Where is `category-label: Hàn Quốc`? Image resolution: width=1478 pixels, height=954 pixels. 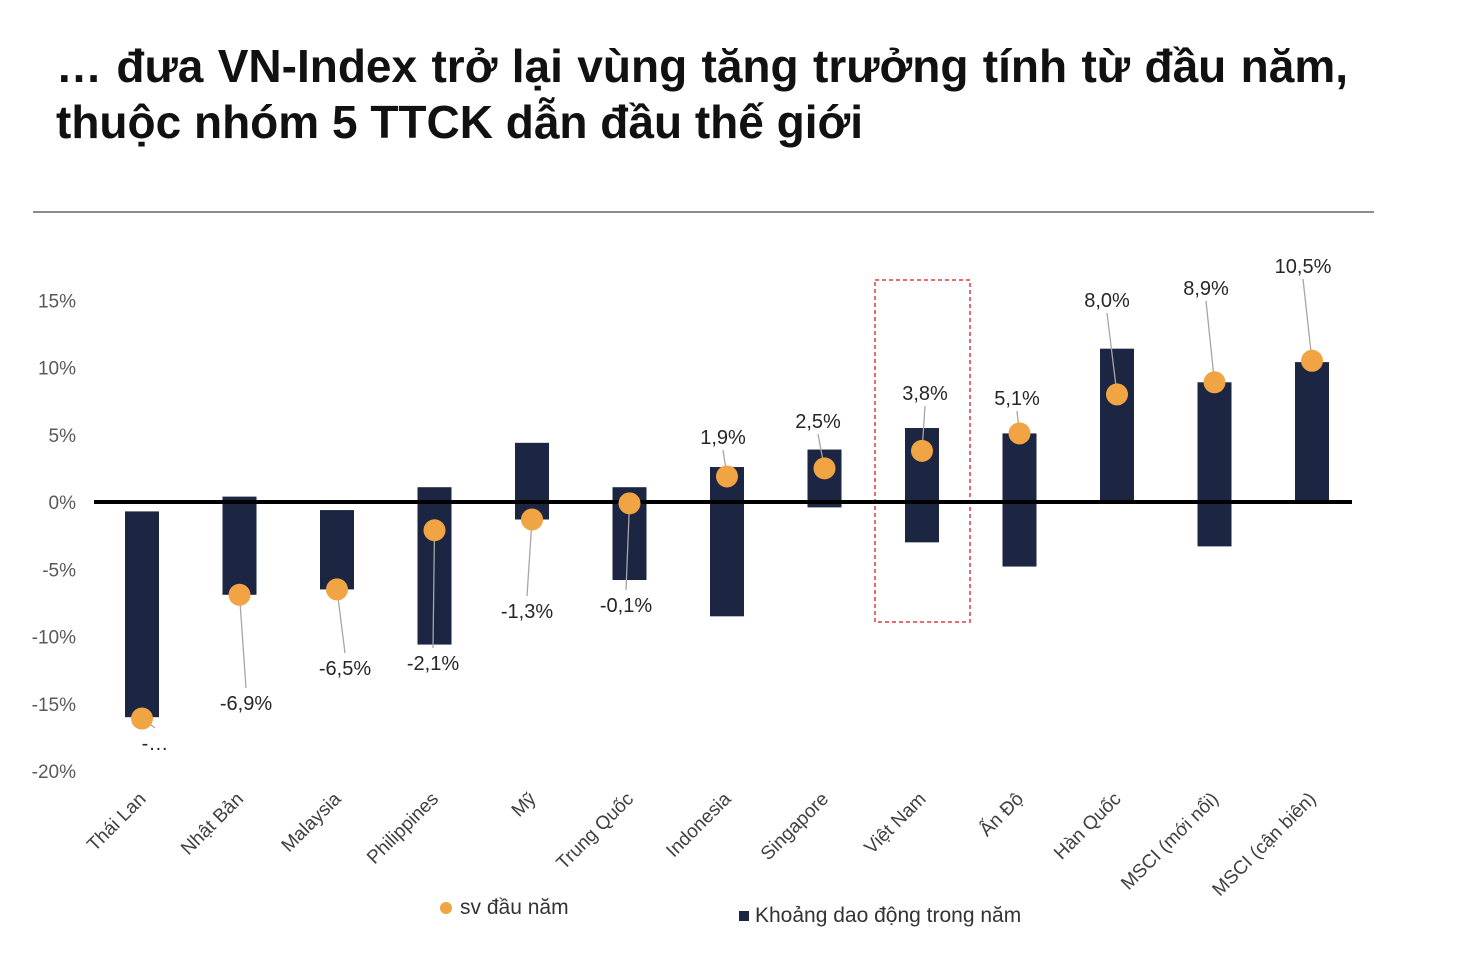
category-label: Hàn Quốc is located at coordinates (1087, 826).